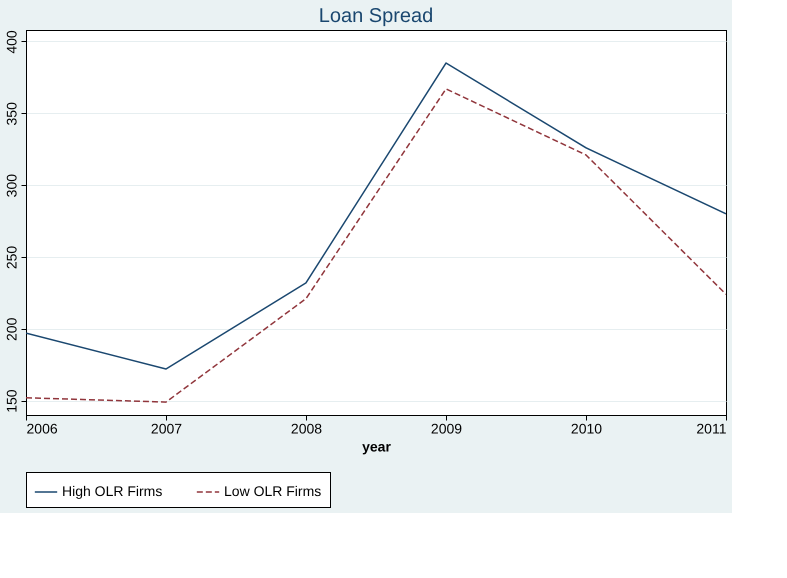 This screenshot has width=787, height=578. What do you see at coordinates (12, 114) in the screenshot?
I see `y-tick-label: 350` at bounding box center [12, 114].